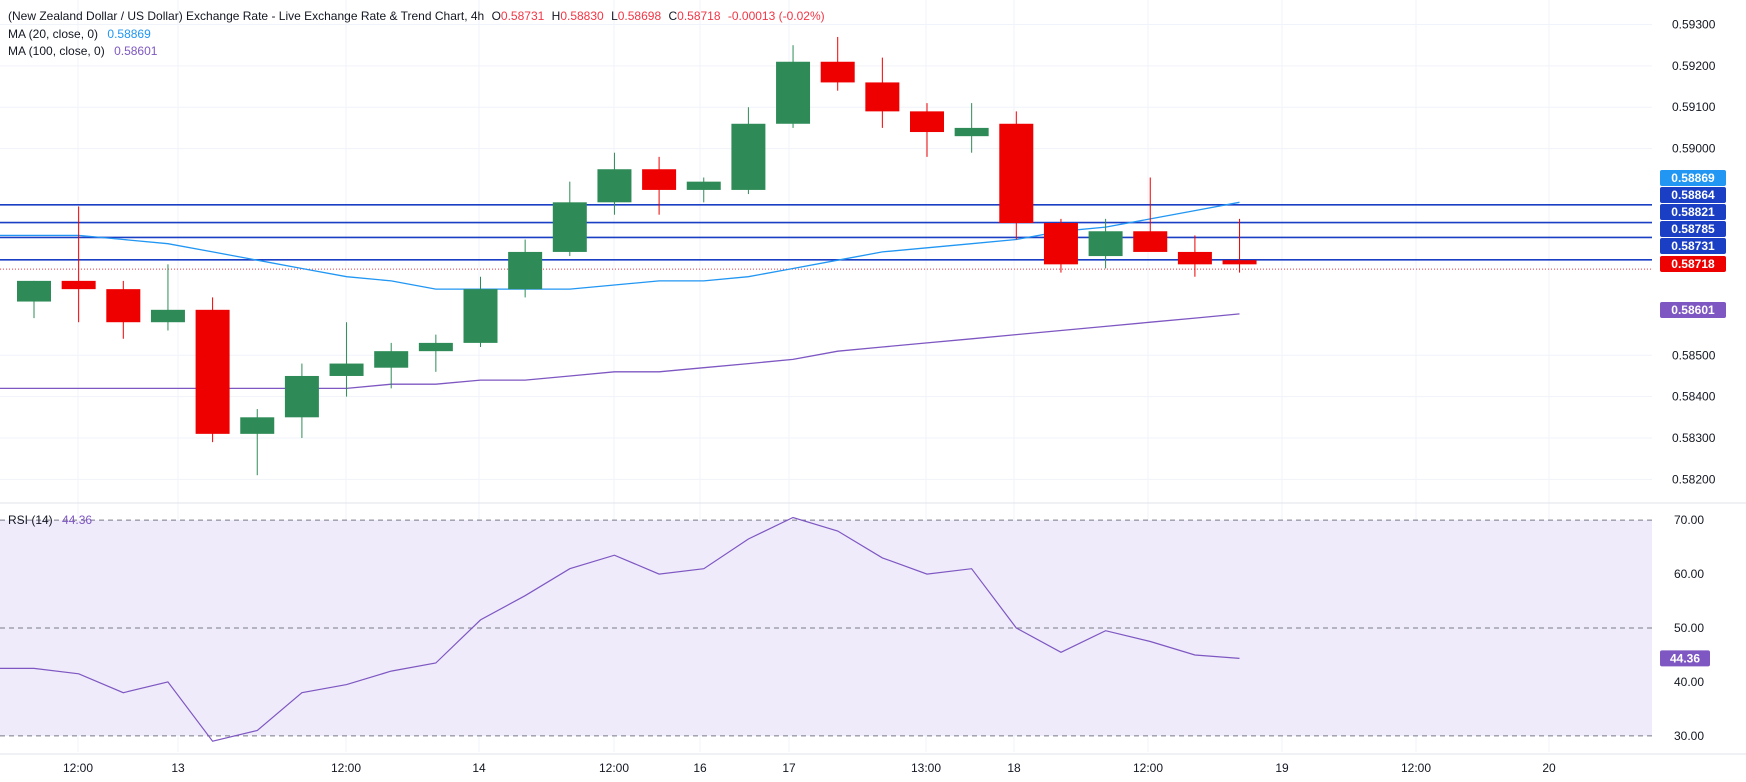  Describe the element at coordinates (1689, 520) in the screenshot. I see `rsi-axis-tick-label: 70.00` at that location.